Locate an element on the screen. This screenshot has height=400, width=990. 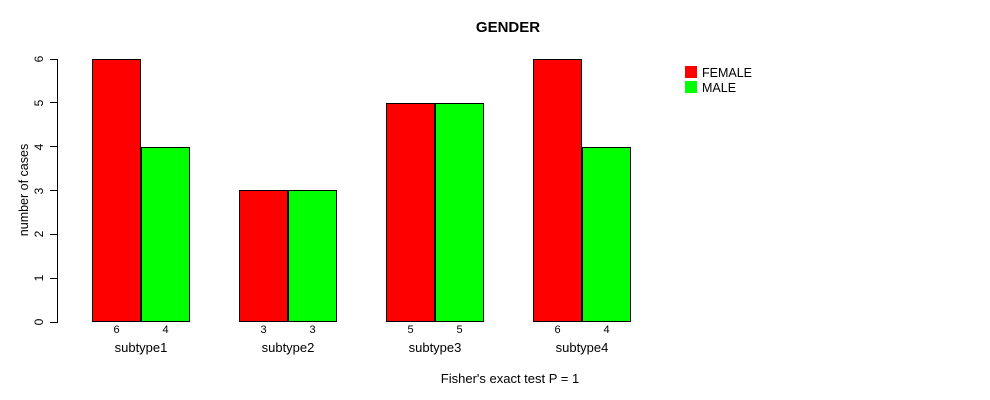
legend-swatch-male is located at coordinates (691, 87).